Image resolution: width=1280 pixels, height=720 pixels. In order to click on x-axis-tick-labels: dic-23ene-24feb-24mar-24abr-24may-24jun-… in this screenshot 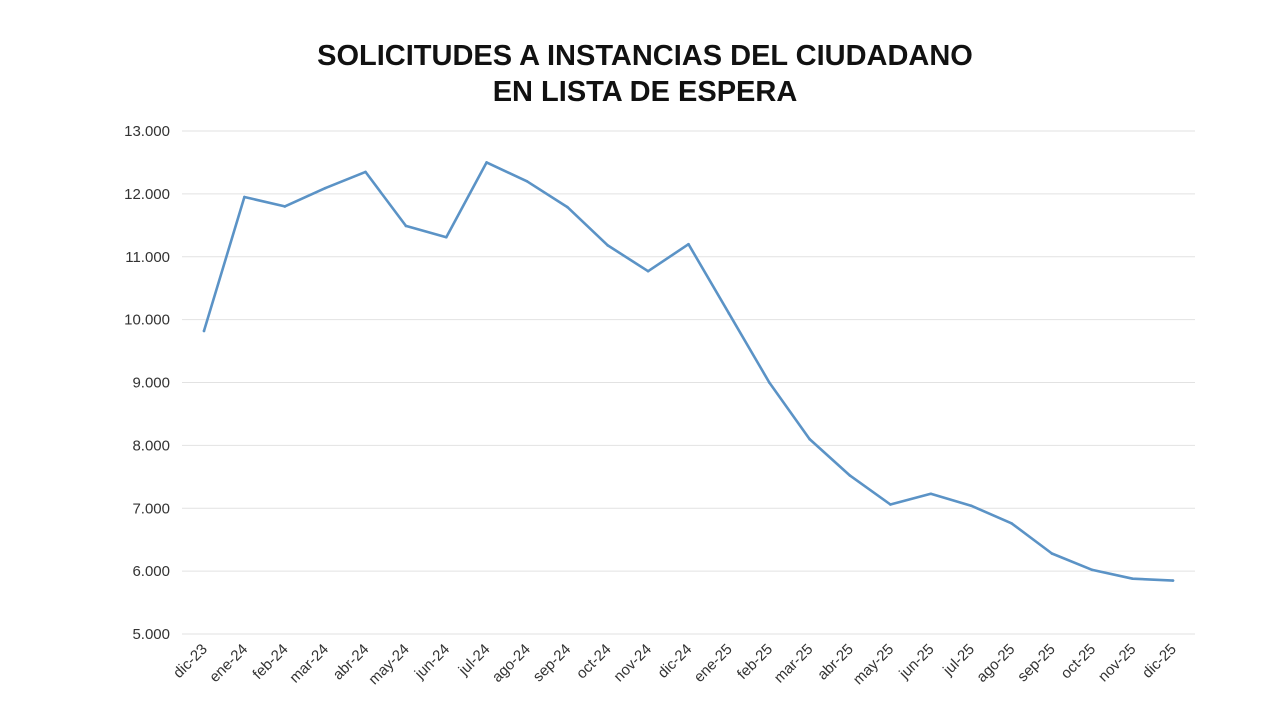, I will do `click(675, 664)`.